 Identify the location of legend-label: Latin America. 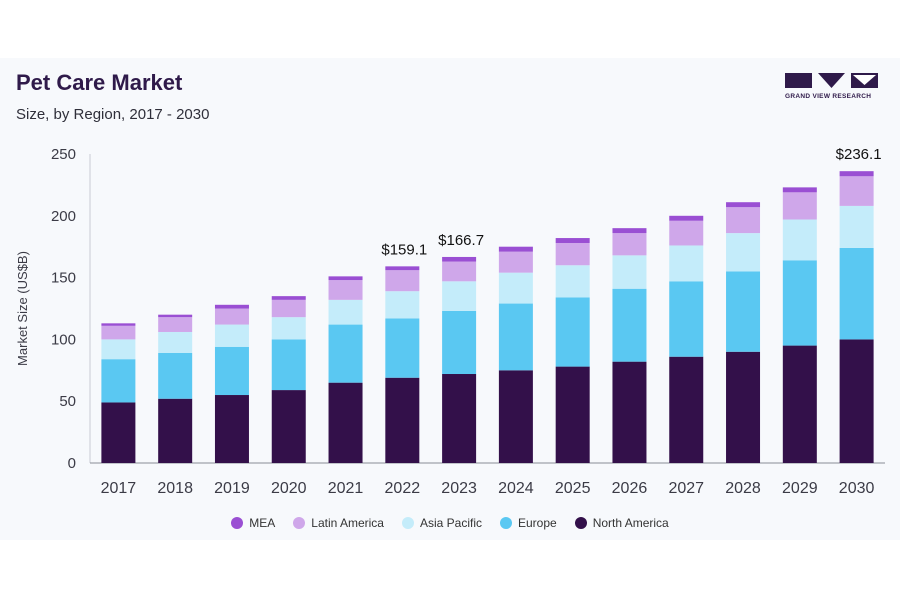
(347, 523).